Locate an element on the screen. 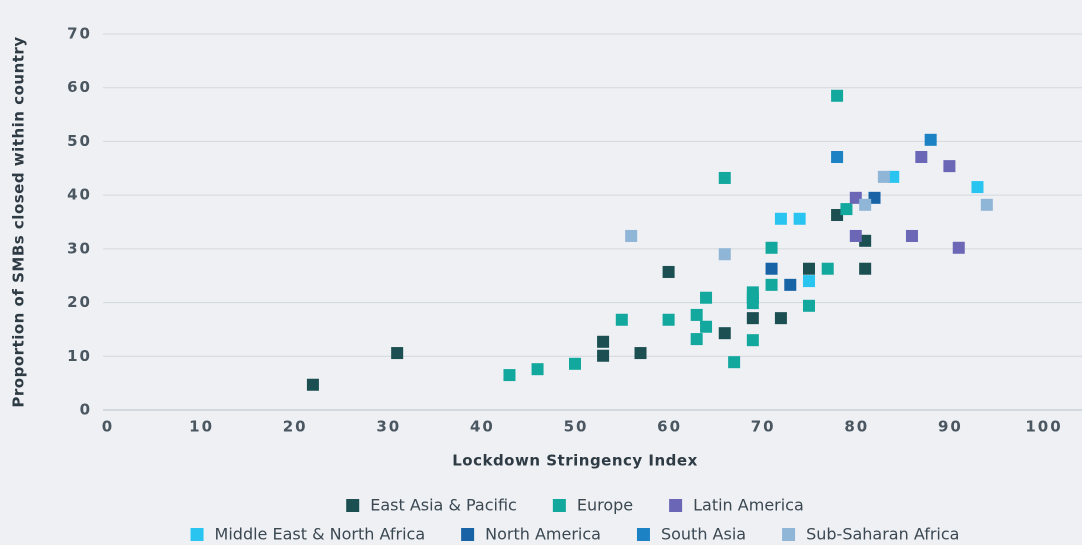 This screenshot has height=545, width=1082. legend-item: Europe is located at coordinates (592, 505).